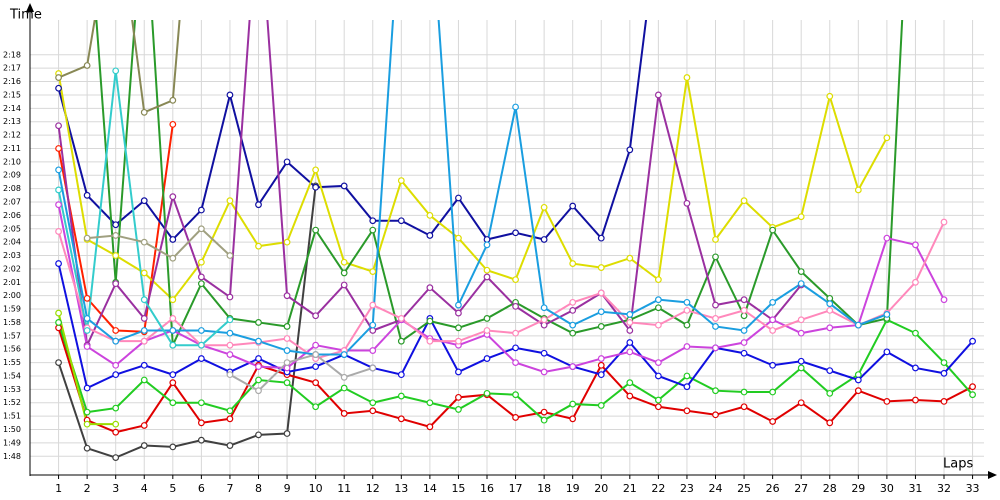  Describe the element at coordinates (12, 362) in the screenshot. I see `y-tick-label: 1:55` at that location.